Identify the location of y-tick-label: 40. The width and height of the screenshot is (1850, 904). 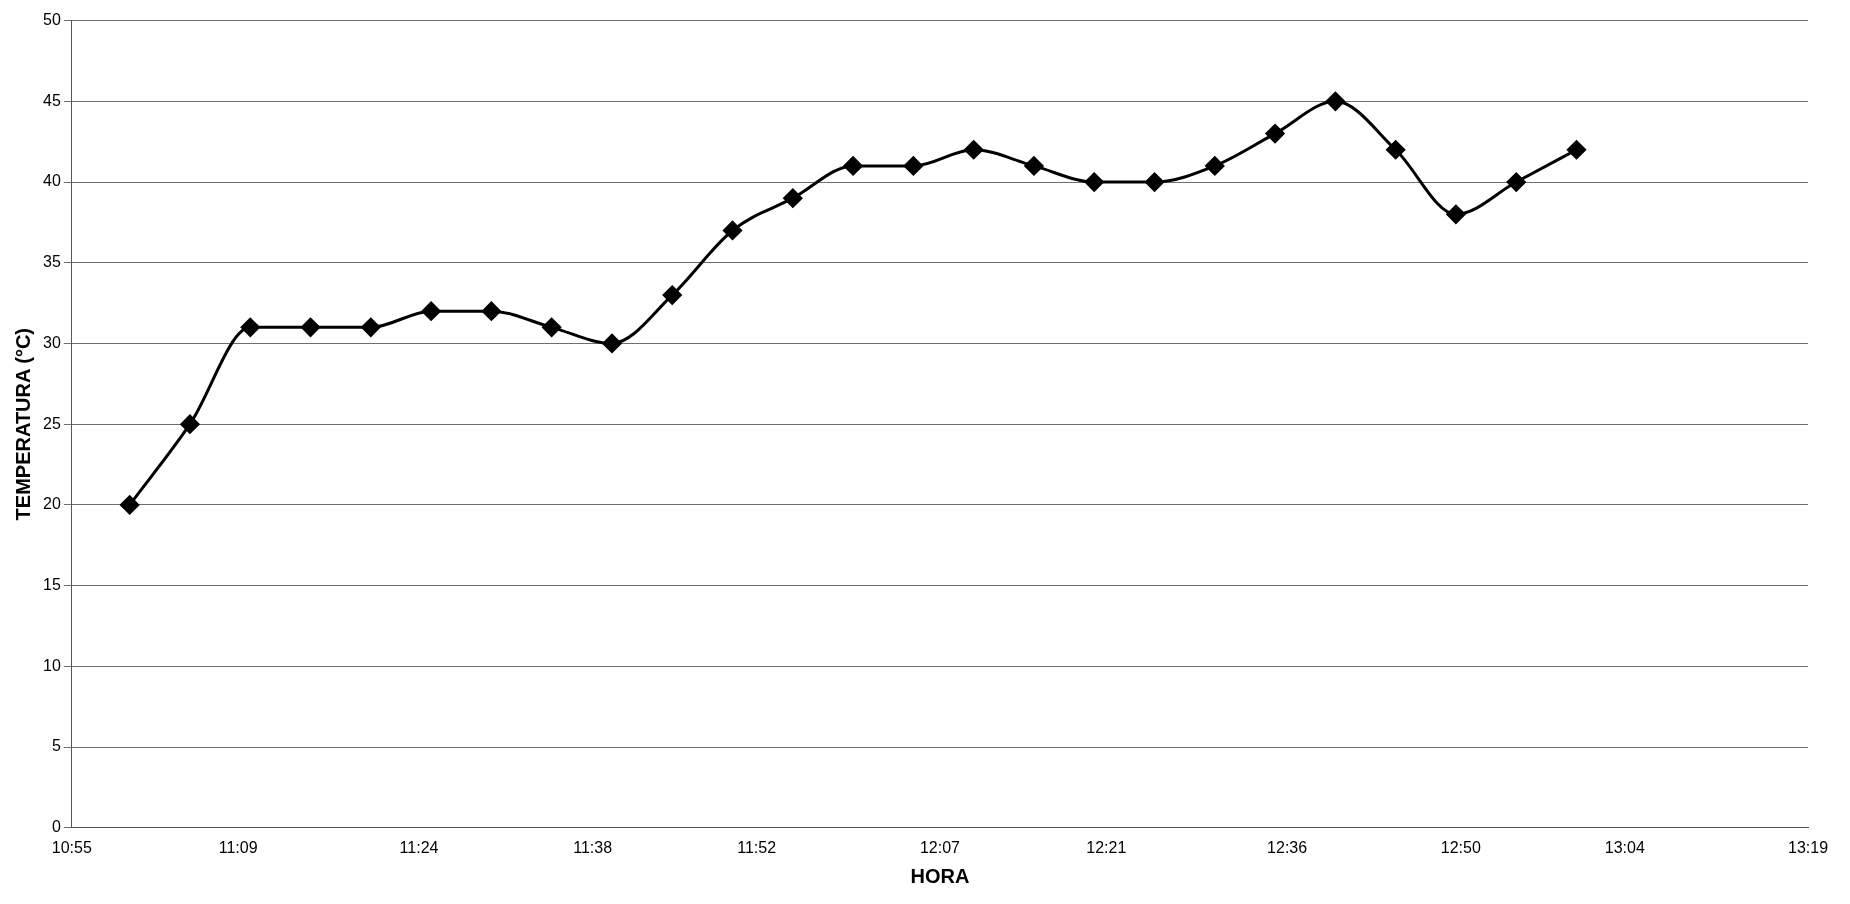
(52, 181).